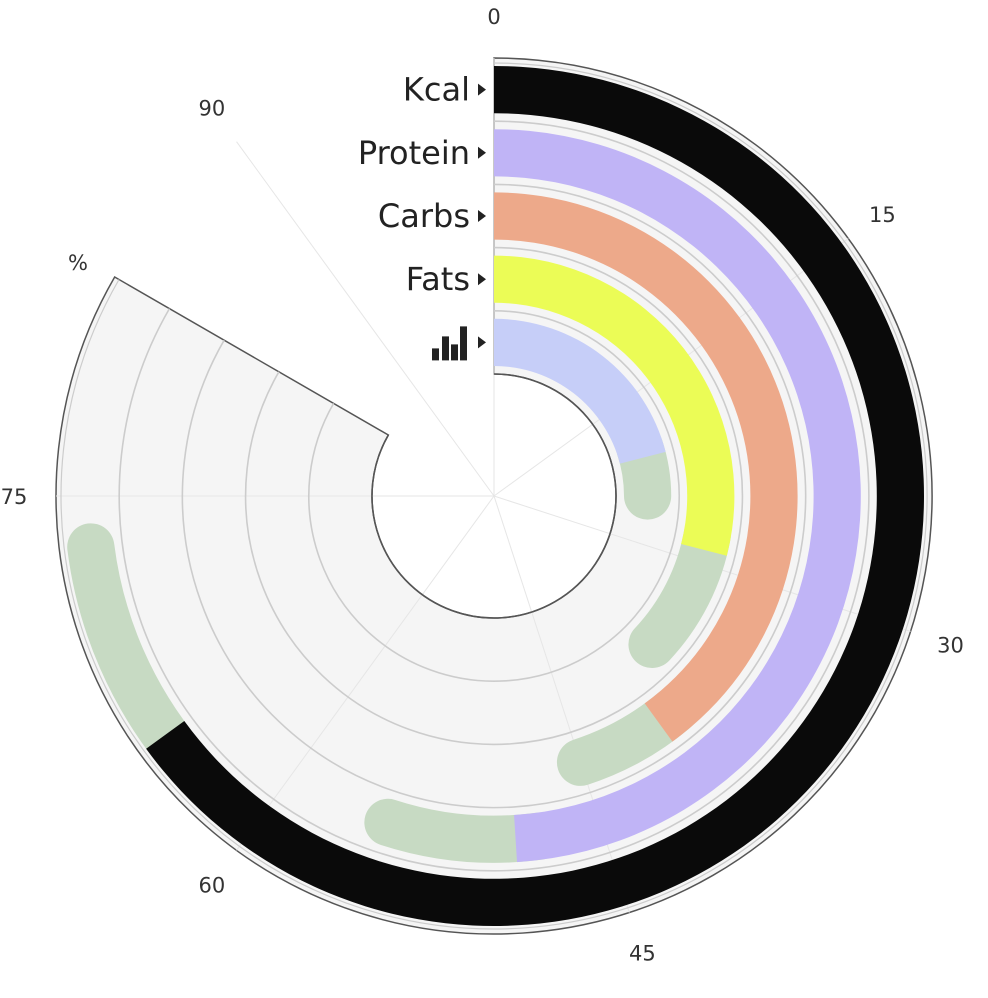 This screenshot has width=988, height=998. I want to click on series-label: Protein, so click(414, 153).